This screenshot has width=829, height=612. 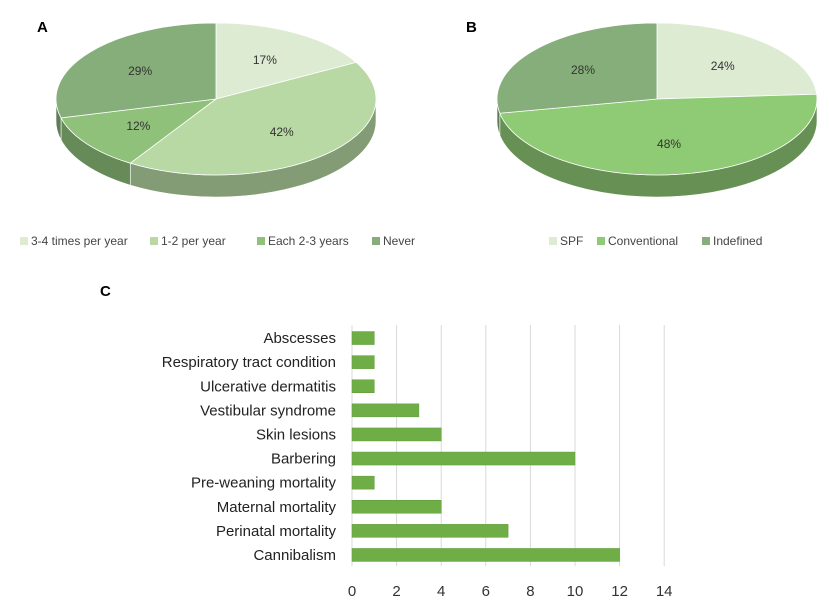 I want to click on x-tick-label: 4, so click(x=441, y=591).